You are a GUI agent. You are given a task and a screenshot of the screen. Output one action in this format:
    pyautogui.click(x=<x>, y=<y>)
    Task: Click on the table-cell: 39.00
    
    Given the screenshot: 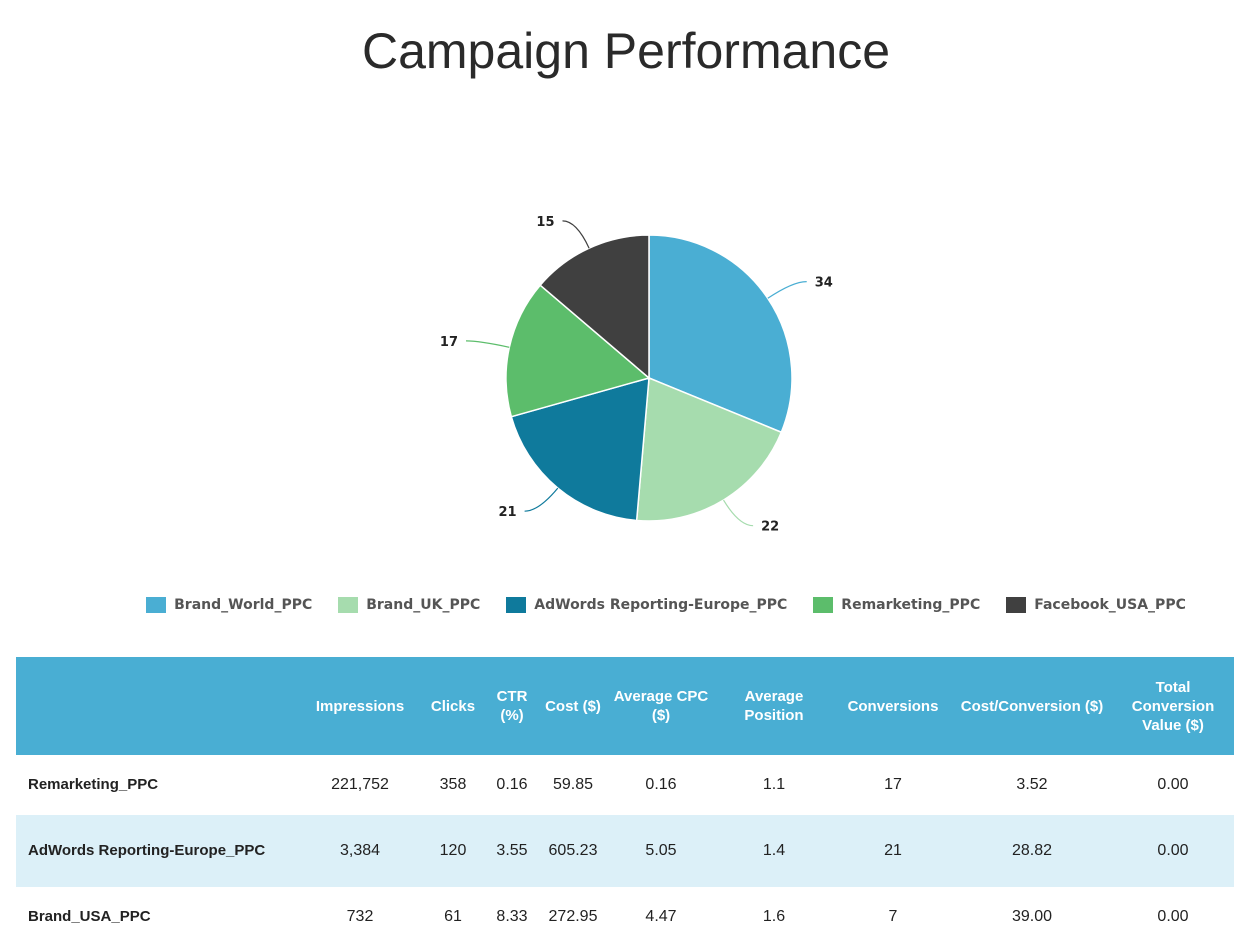 What is the action you would take?
    pyautogui.click(x=1032, y=917)
    